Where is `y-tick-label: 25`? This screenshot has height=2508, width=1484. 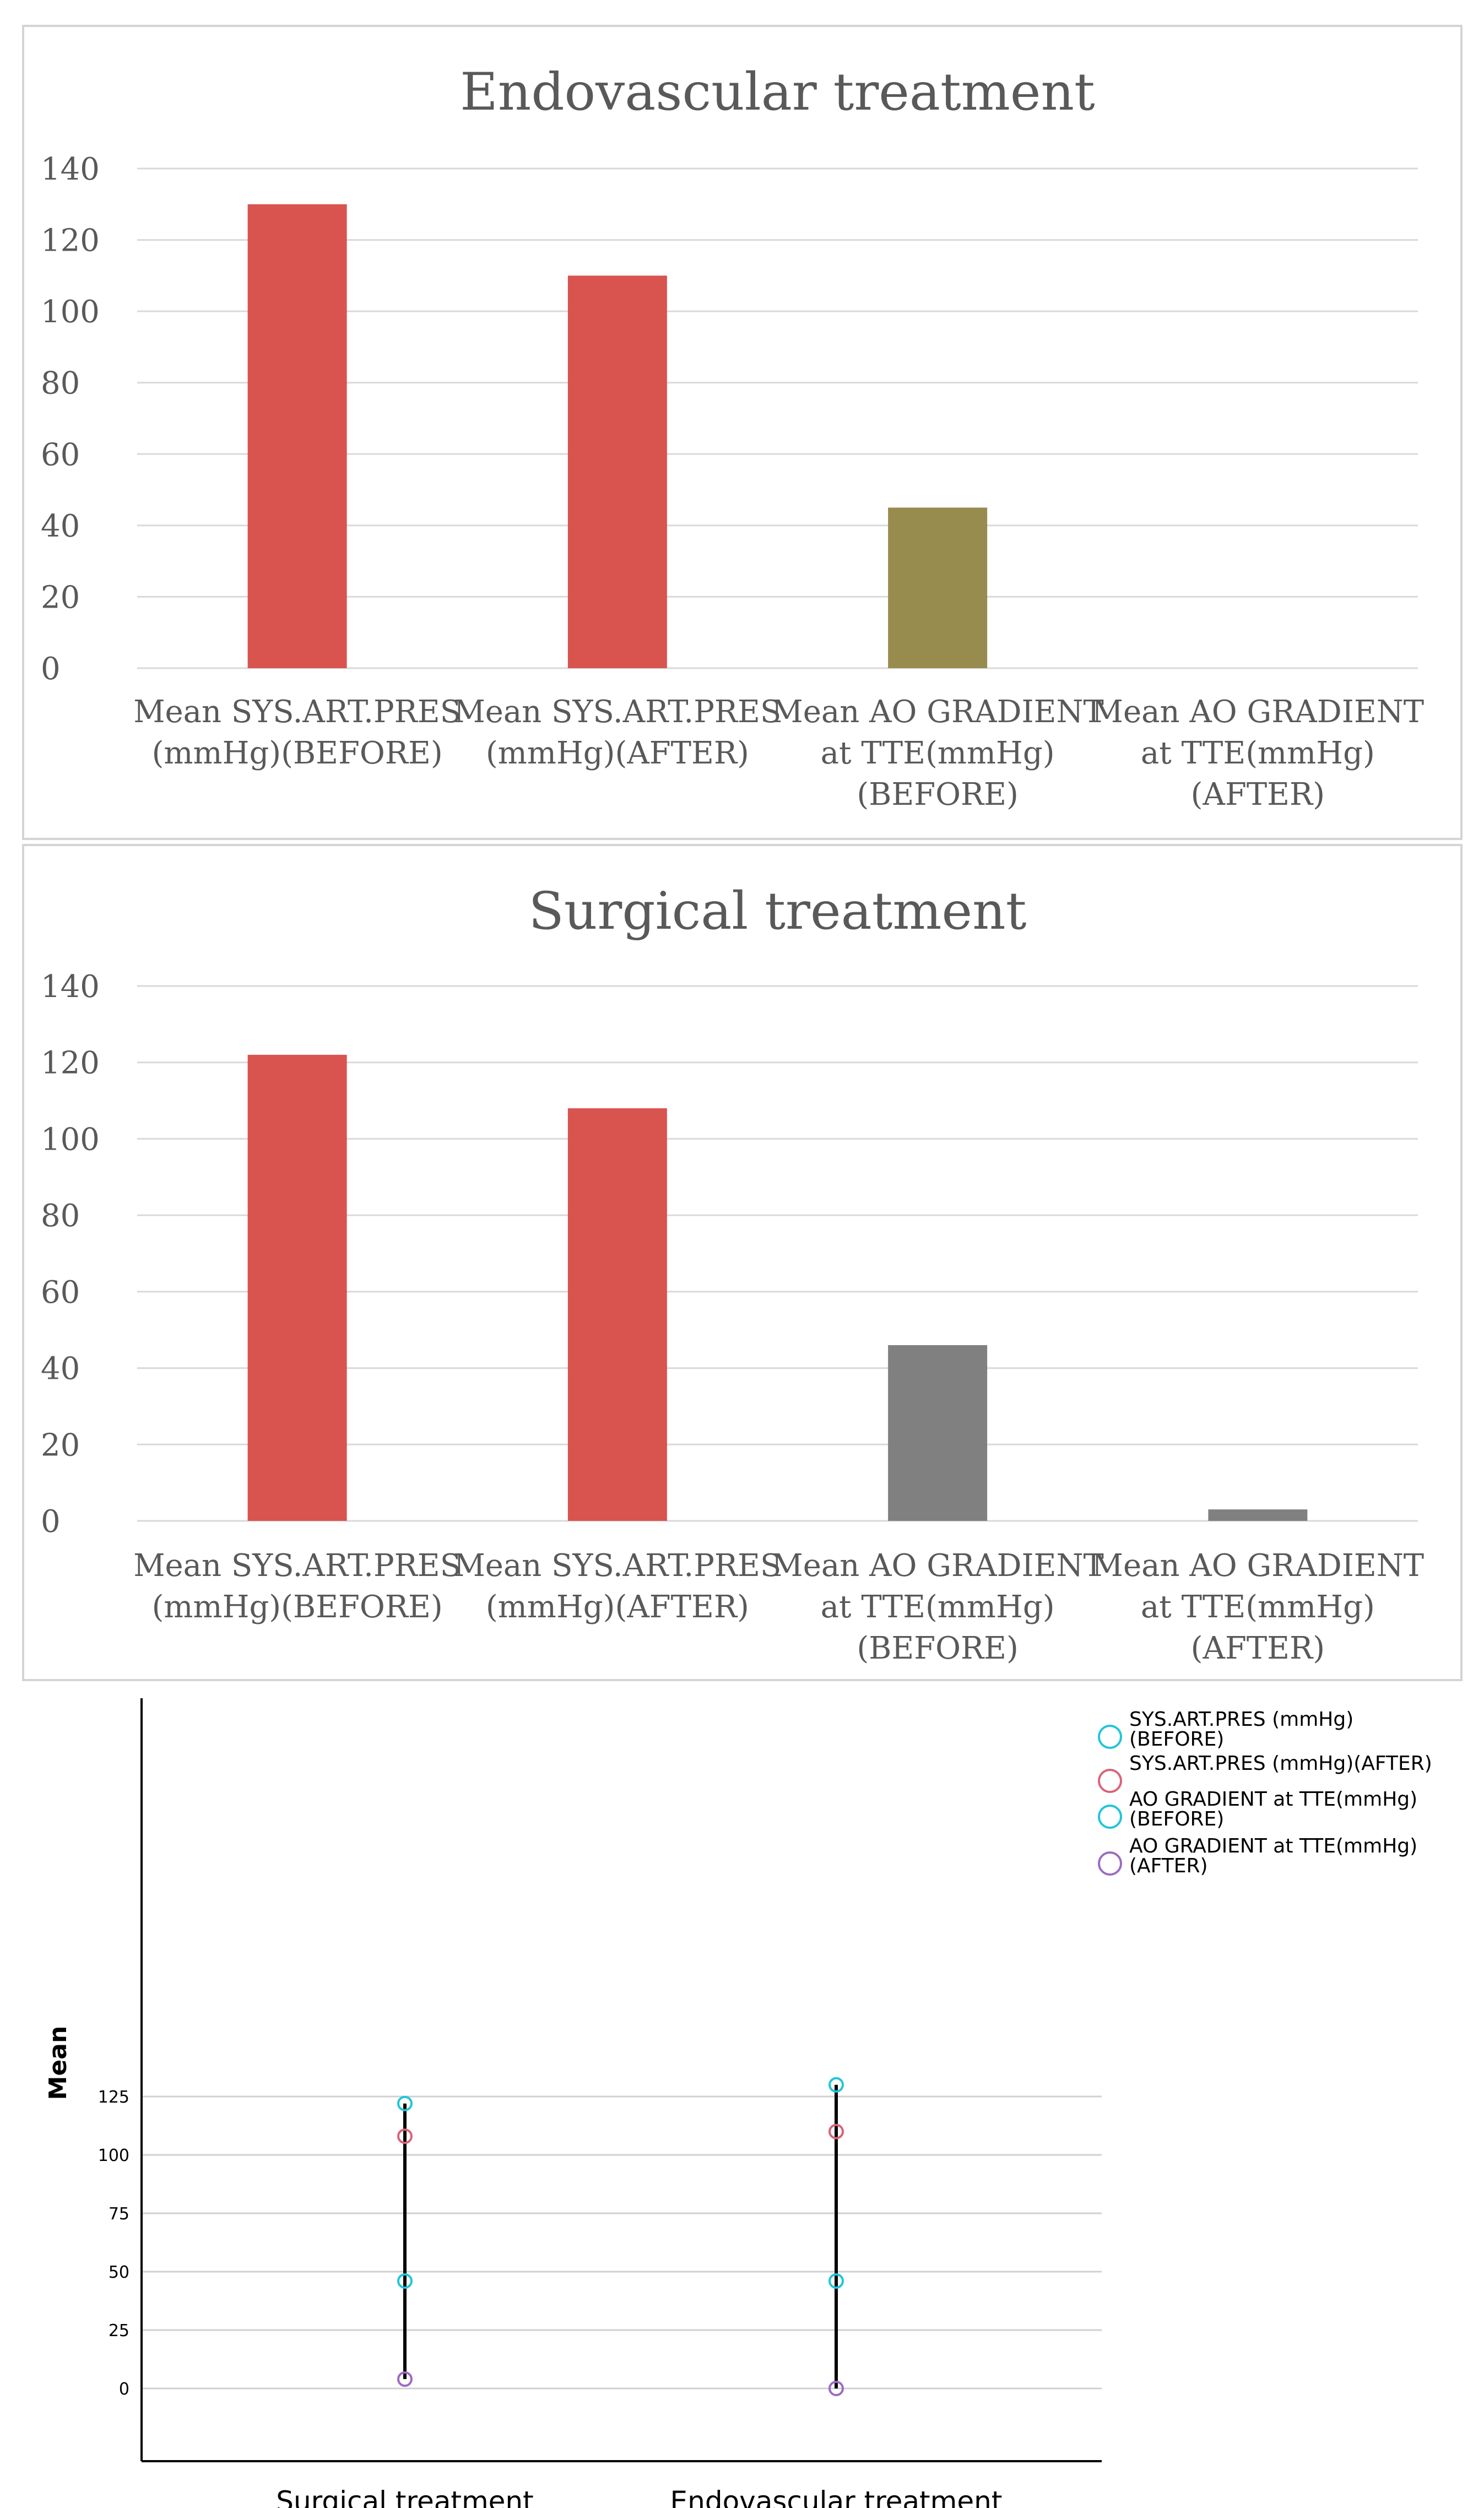 y-tick-label: 25 is located at coordinates (119, 2331).